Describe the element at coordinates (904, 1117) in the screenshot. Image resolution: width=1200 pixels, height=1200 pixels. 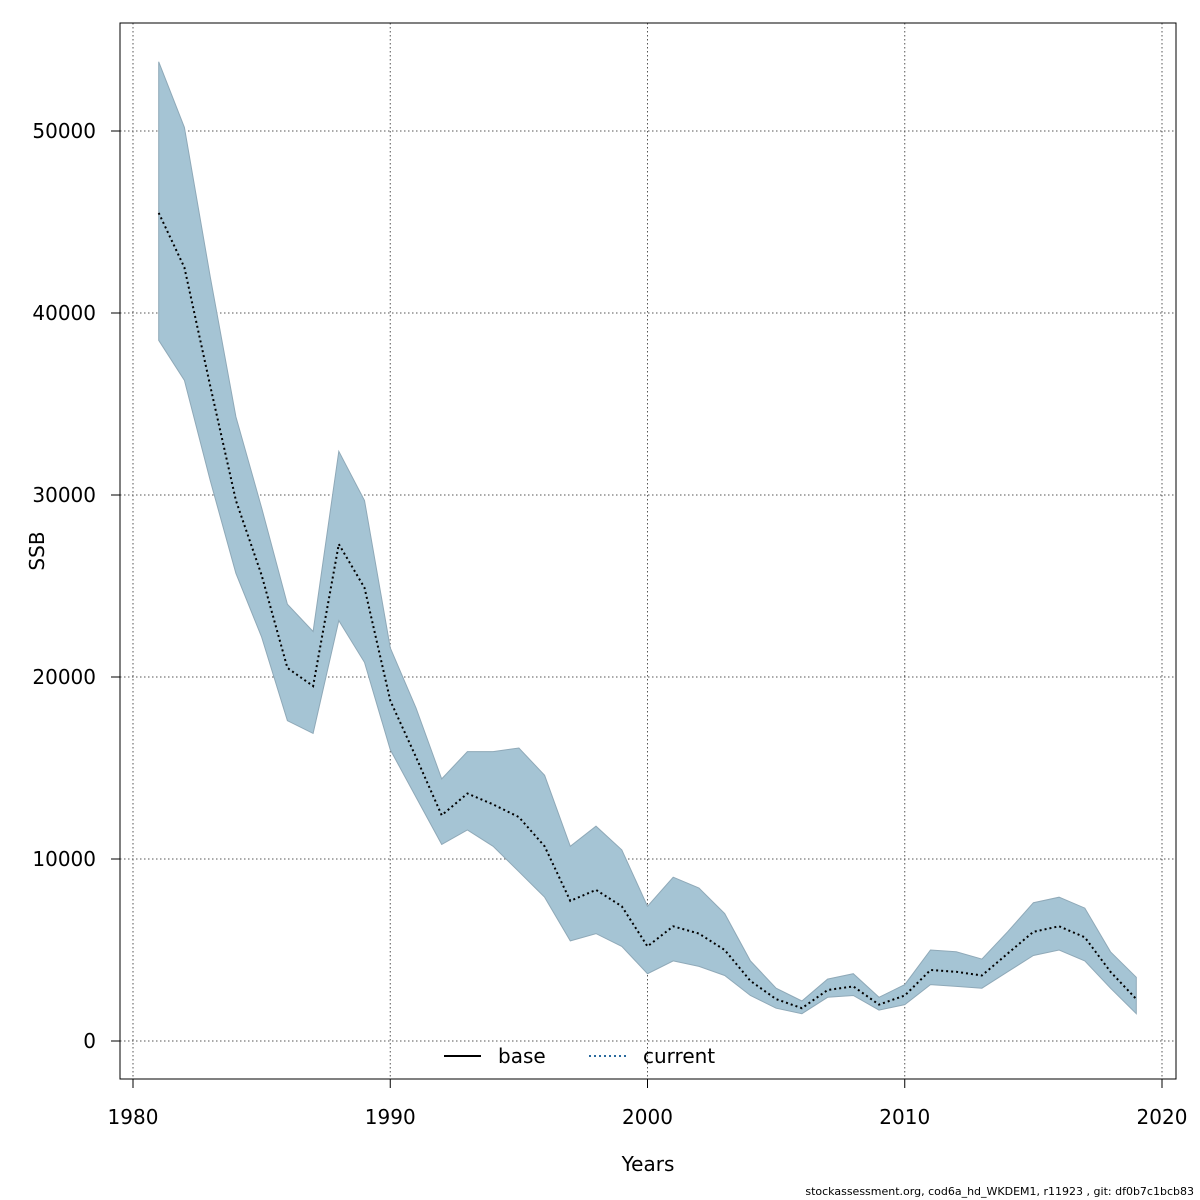
I see `x-tick-label: 2010` at that location.